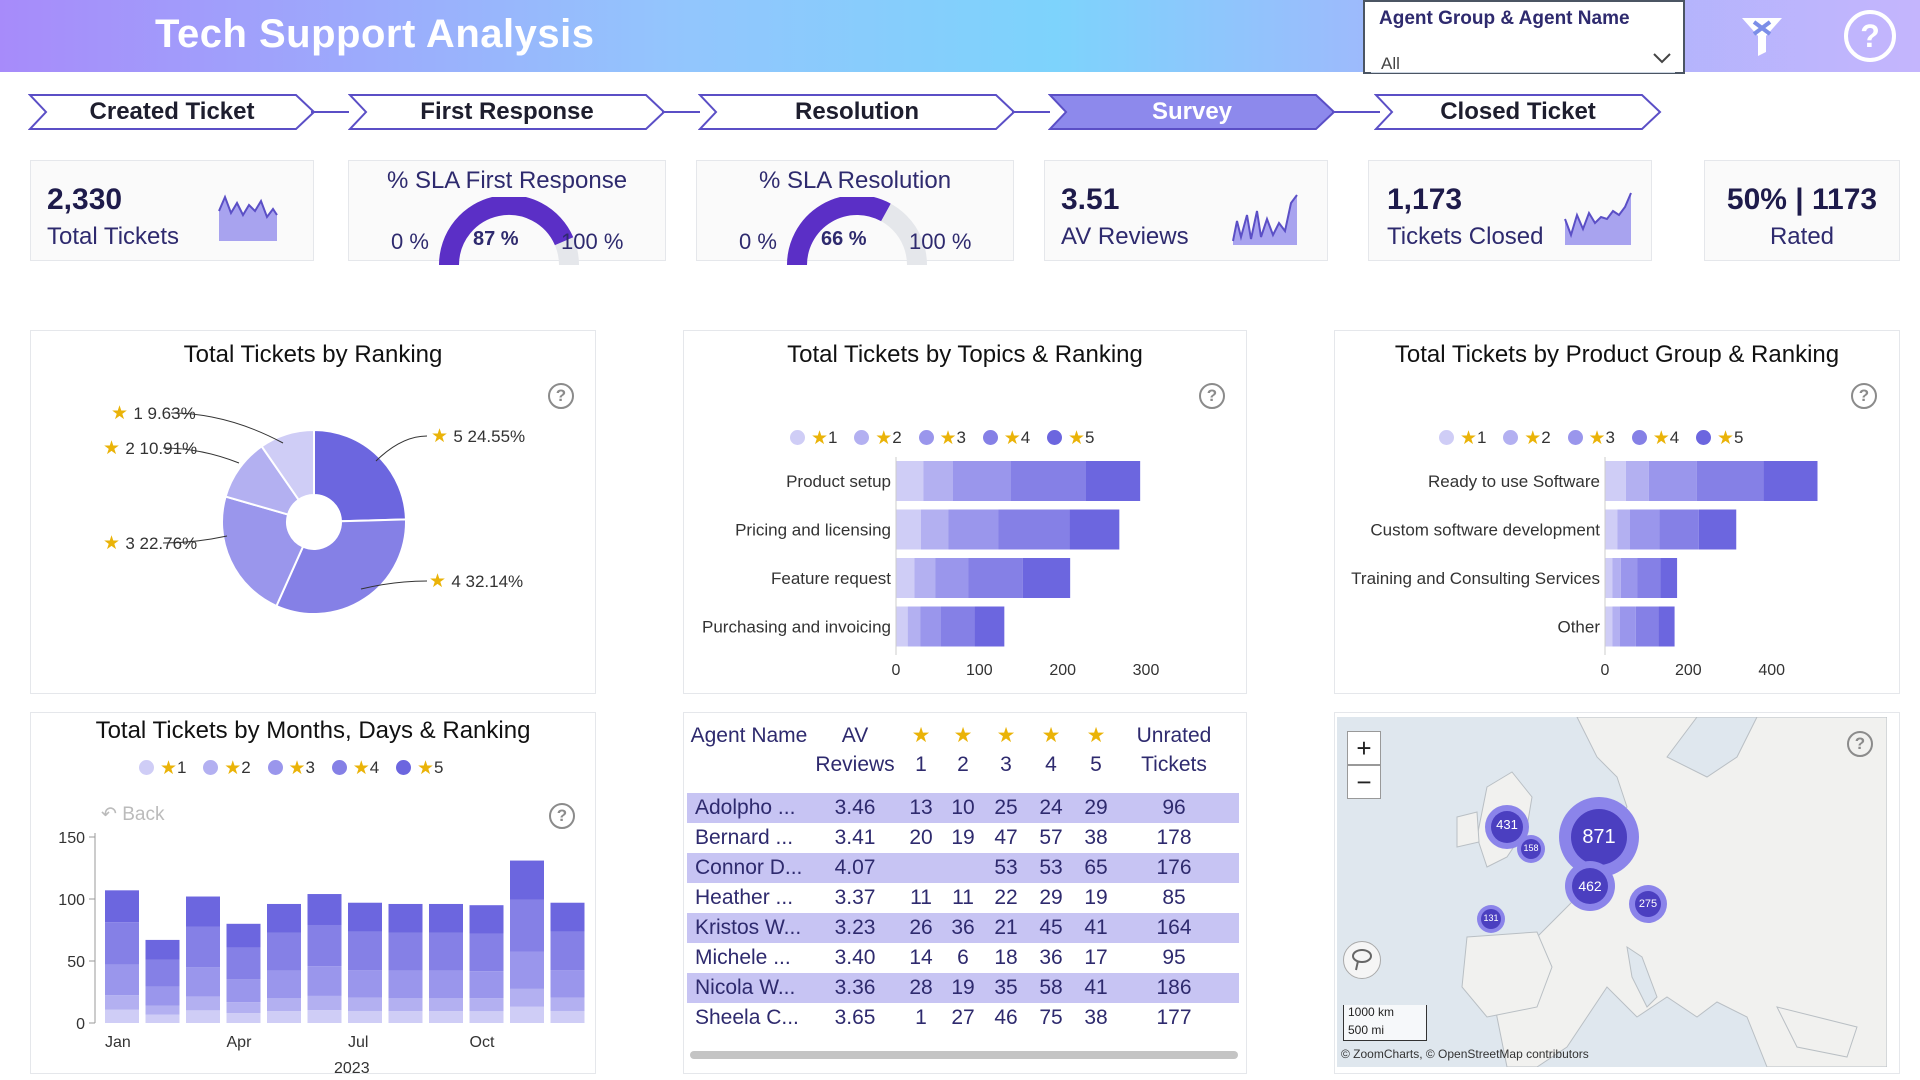 This screenshot has width=1920, height=1080. I want to click on zoom-in-button: +, so click(1364, 748).